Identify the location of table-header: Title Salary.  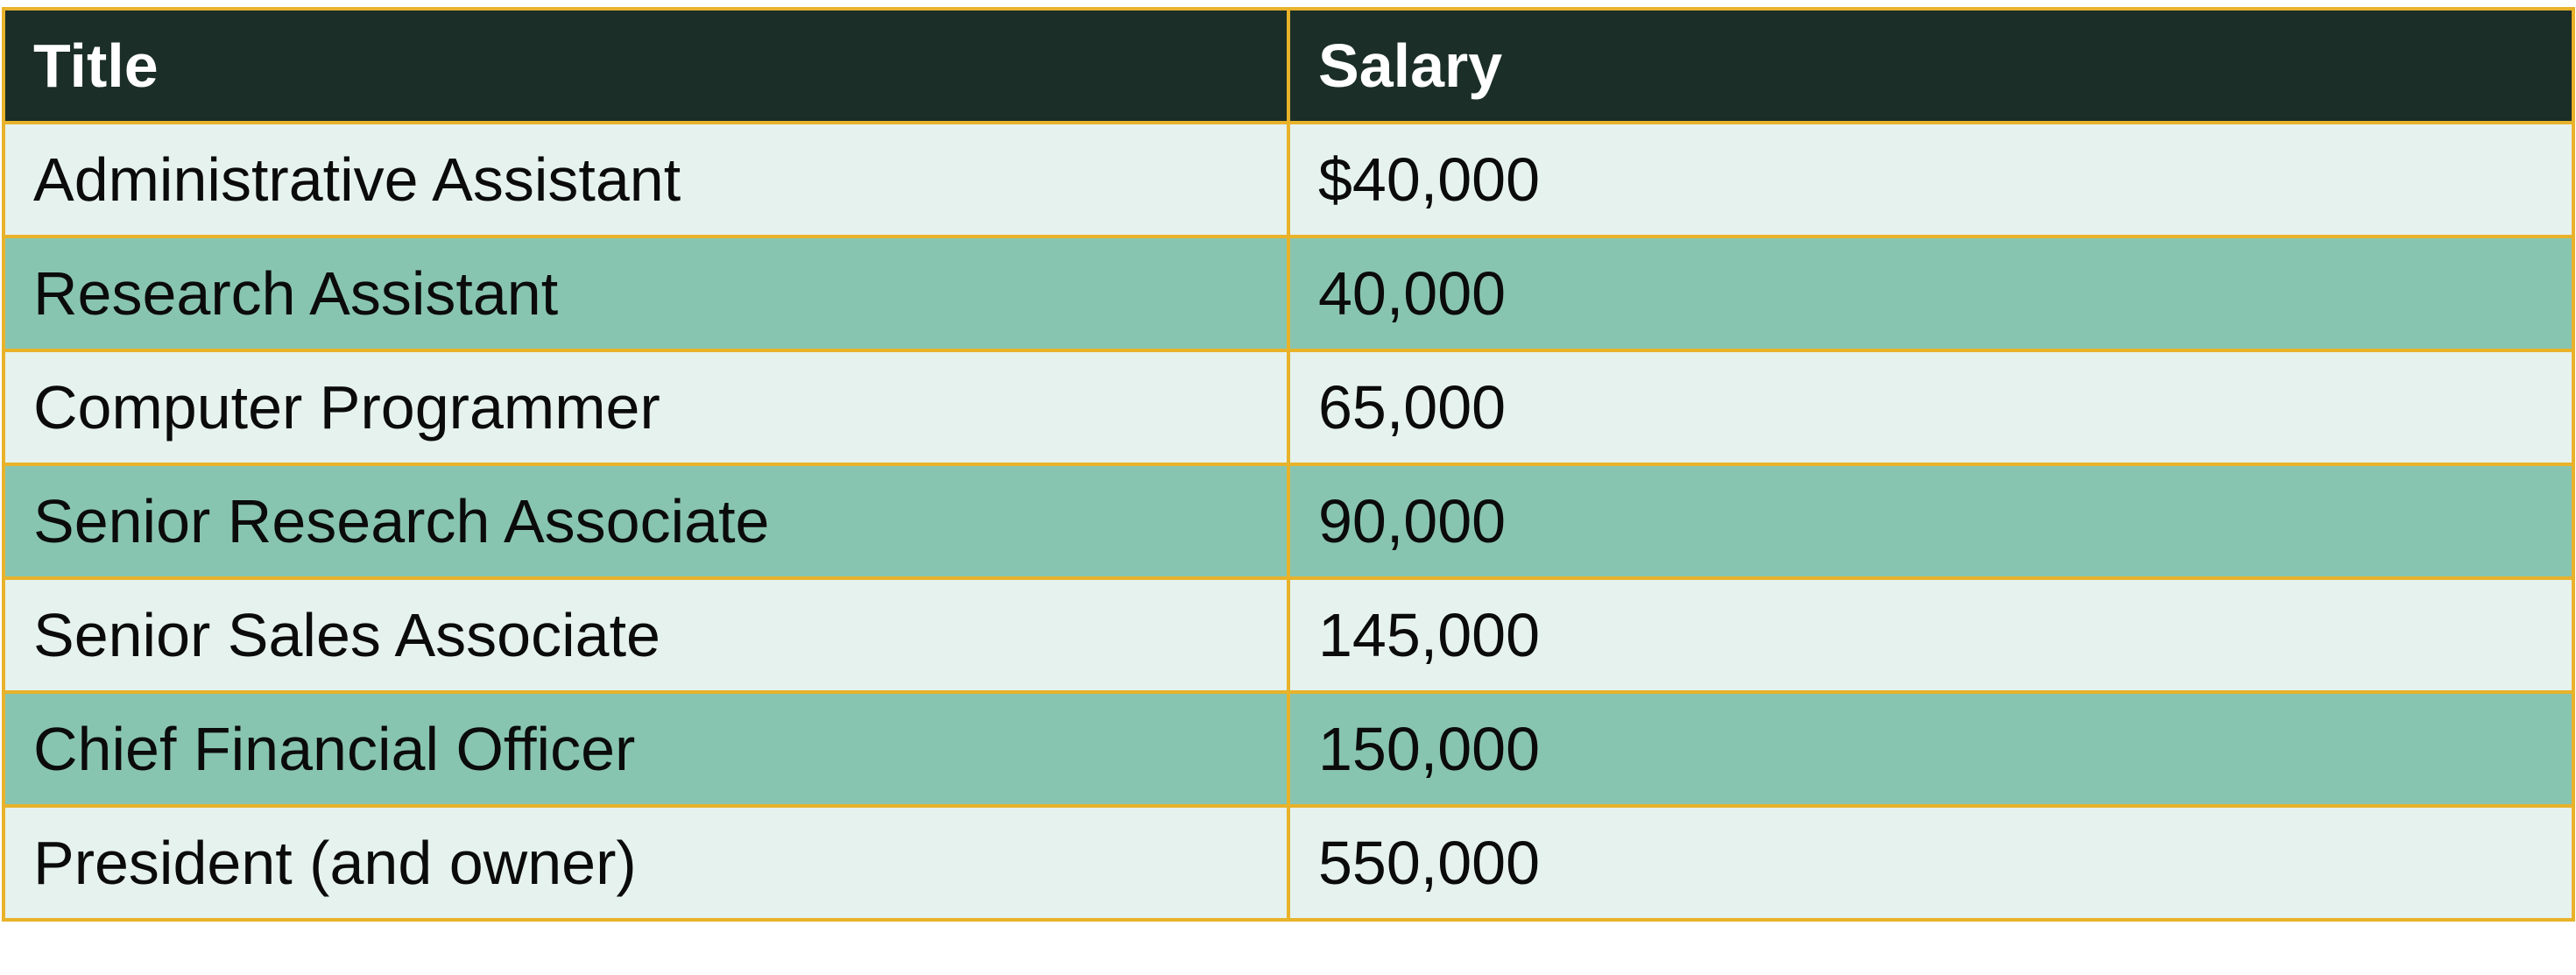
(1288, 65).